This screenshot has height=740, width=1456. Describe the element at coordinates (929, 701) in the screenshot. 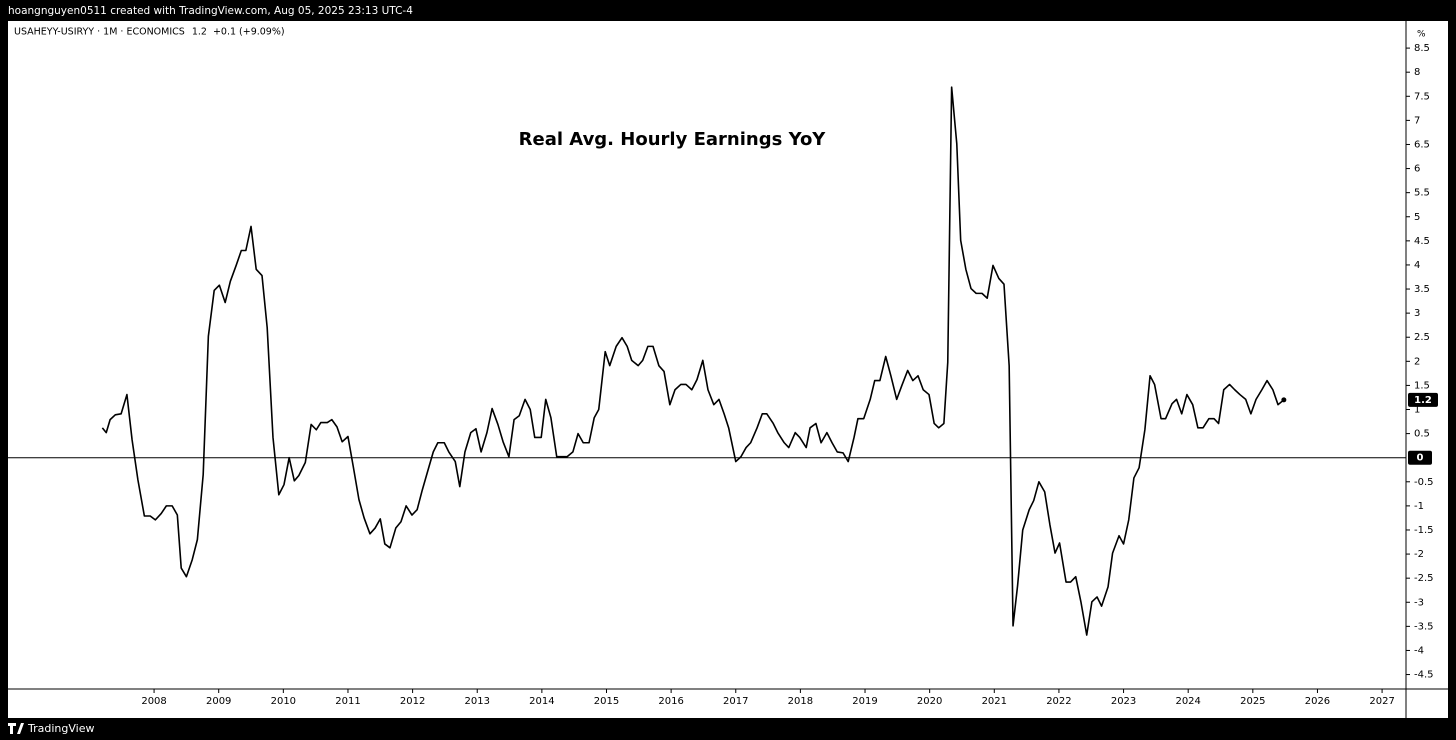

I see `x-tick-label: 2020` at that location.